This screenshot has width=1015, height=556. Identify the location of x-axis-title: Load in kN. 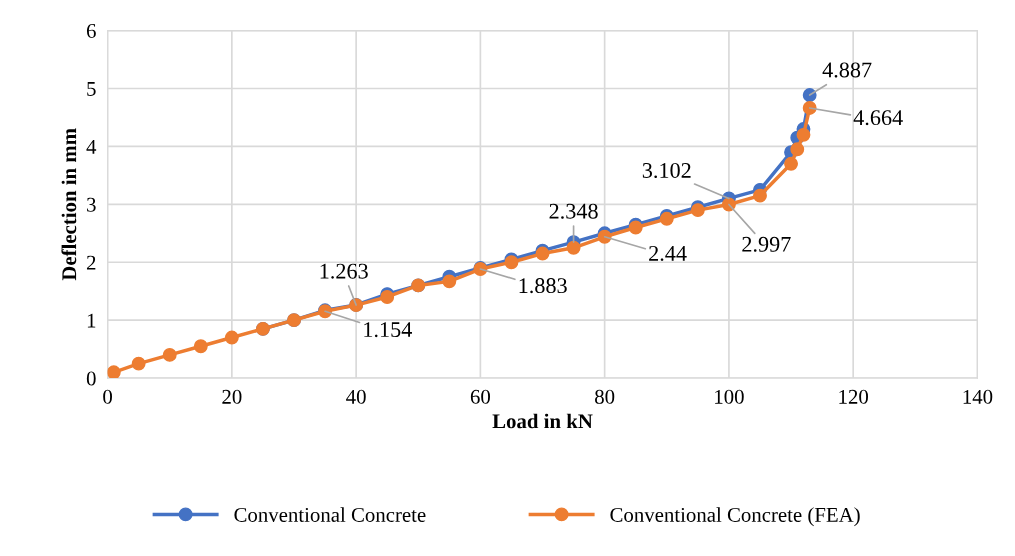
(542, 421).